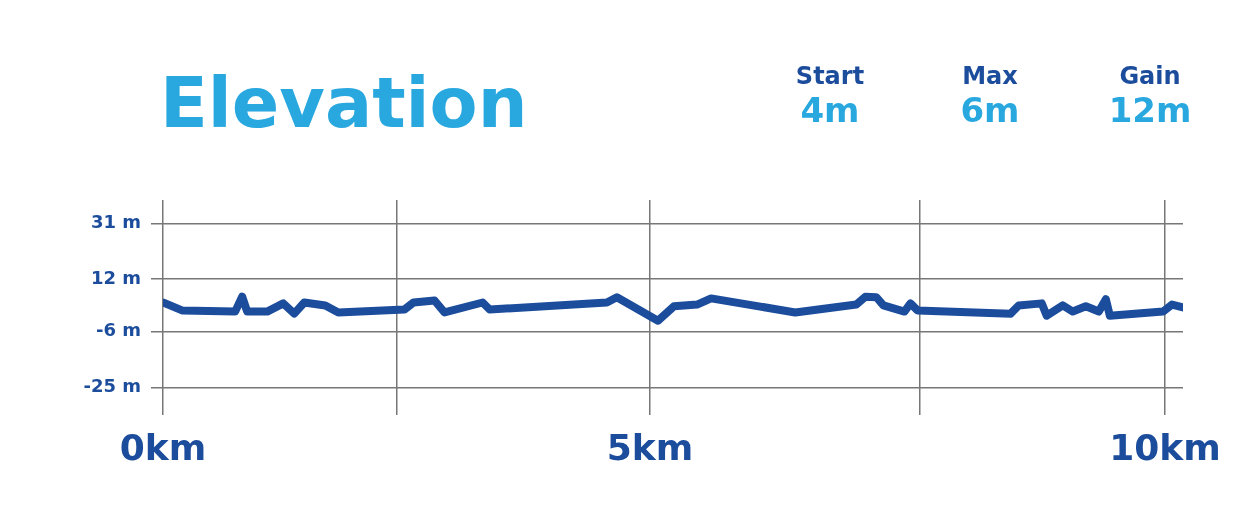  Describe the element at coordinates (1150, 76) in the screenshot. I see `text: Gain` at that location.